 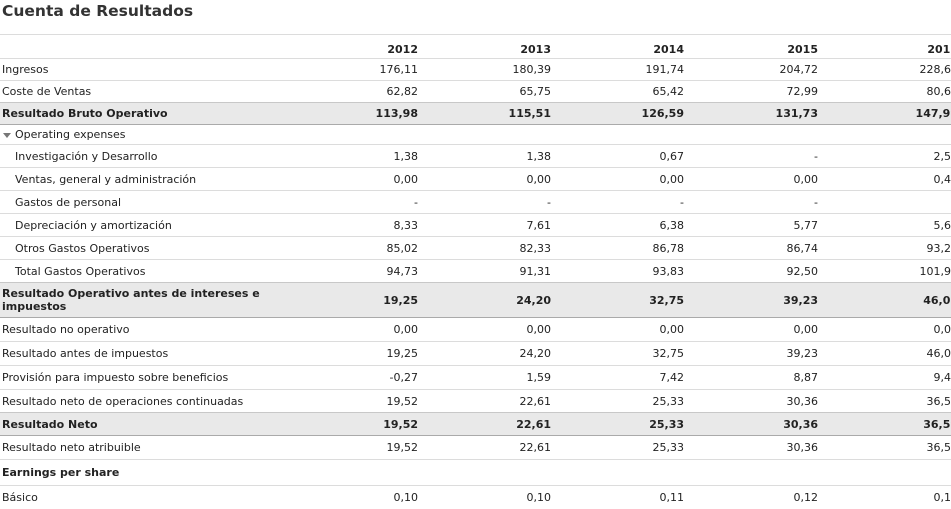 What do you see at coordinates (143, 202) in the screenshot?
I see `row-label: Gastos de personal` at bounding box center [143, 202].